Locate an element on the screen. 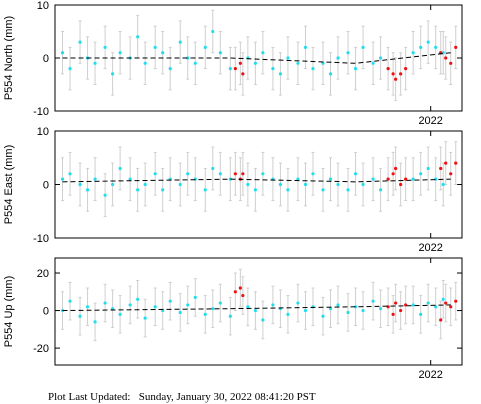  y-axis-label: P554 Up (mm) is located at coordinates (9, 312).